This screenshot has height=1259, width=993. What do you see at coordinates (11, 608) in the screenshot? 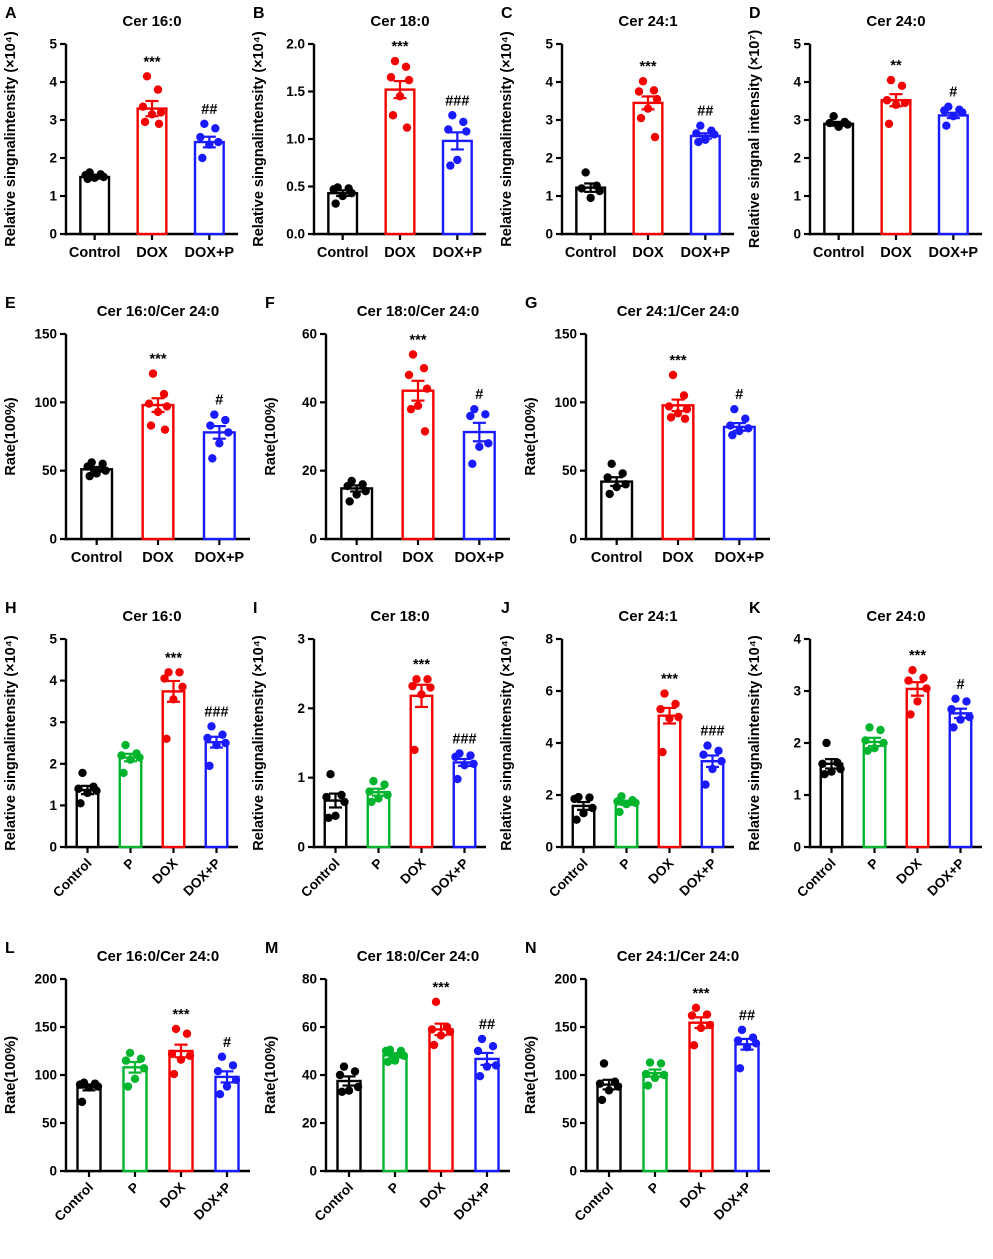
I see `panel-letter: H` at bounding box center [11, 608].